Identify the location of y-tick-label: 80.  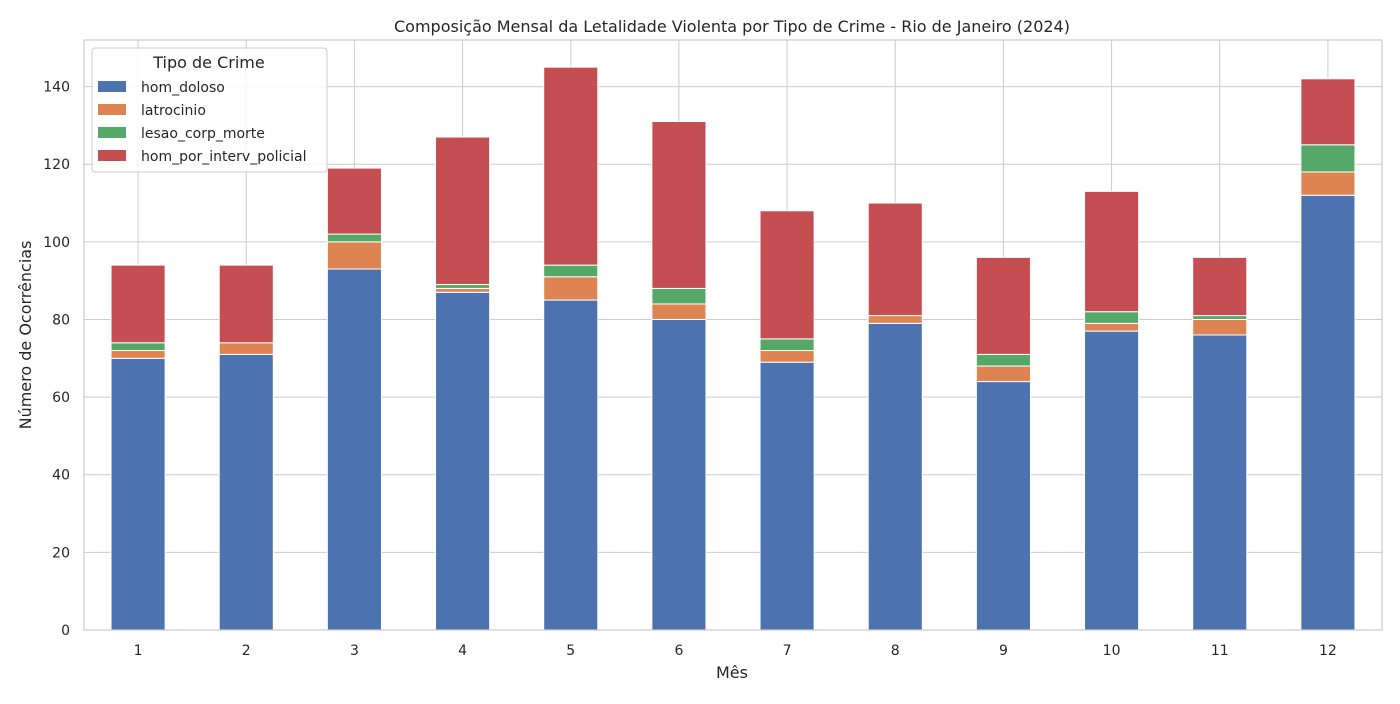
(61, 320).